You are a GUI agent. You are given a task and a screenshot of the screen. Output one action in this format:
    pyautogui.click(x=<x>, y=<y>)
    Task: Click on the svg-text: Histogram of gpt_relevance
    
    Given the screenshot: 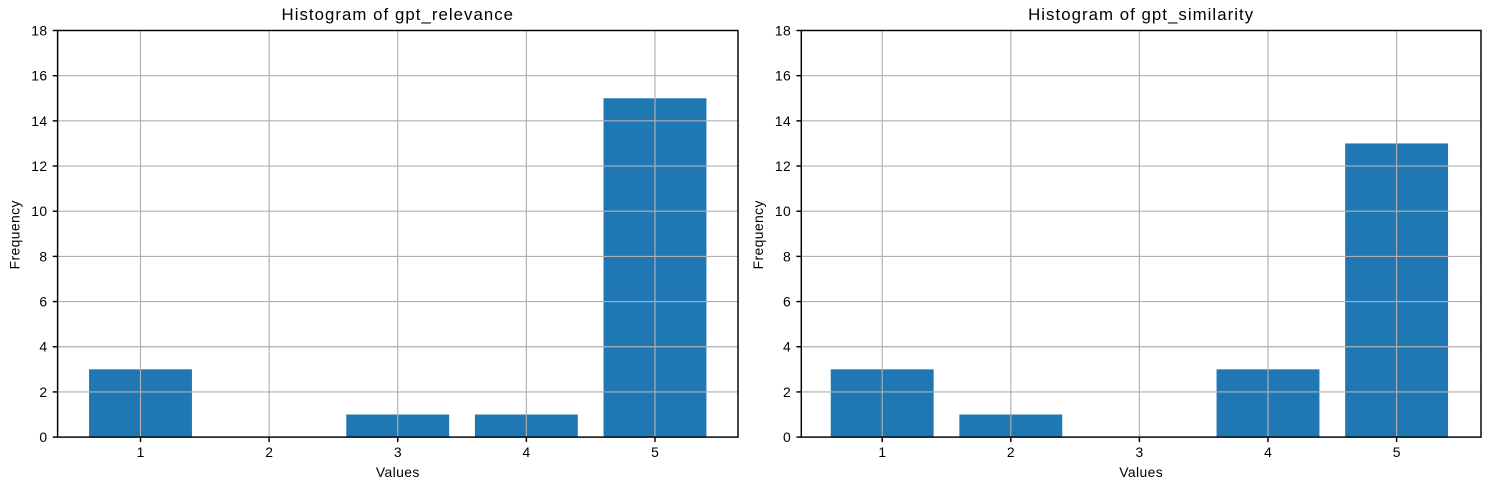 What is the action you would take?
    pyautogui.click(x=398, y=14)
    